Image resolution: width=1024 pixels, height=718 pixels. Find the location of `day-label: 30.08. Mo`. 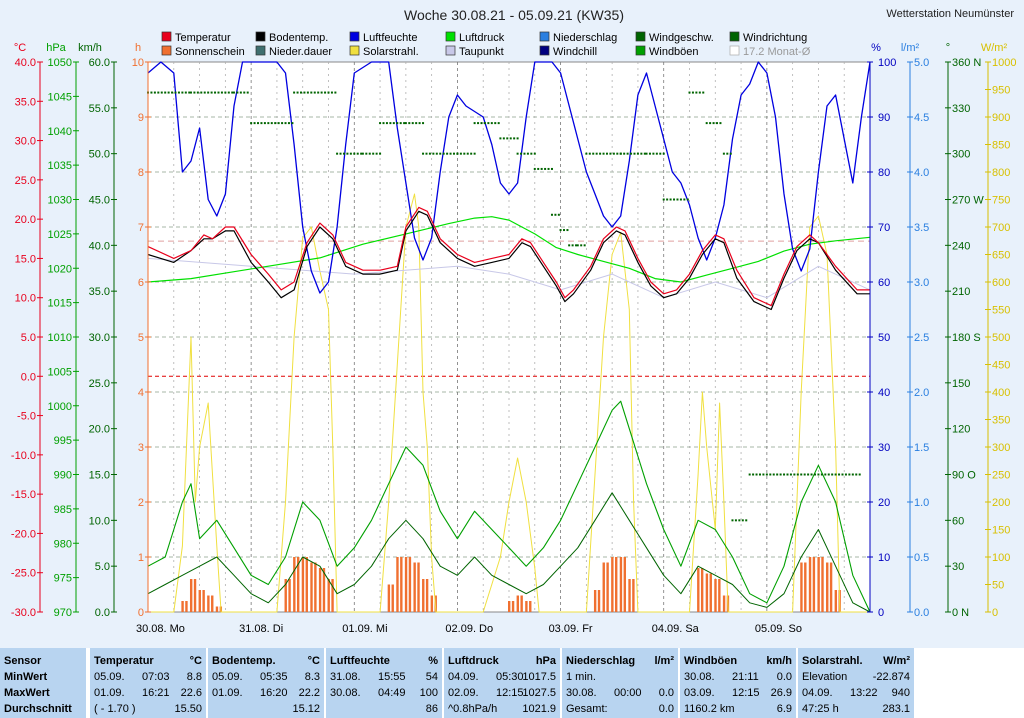

day-label: 30.08. Mo is located at coordinates (160, 629).